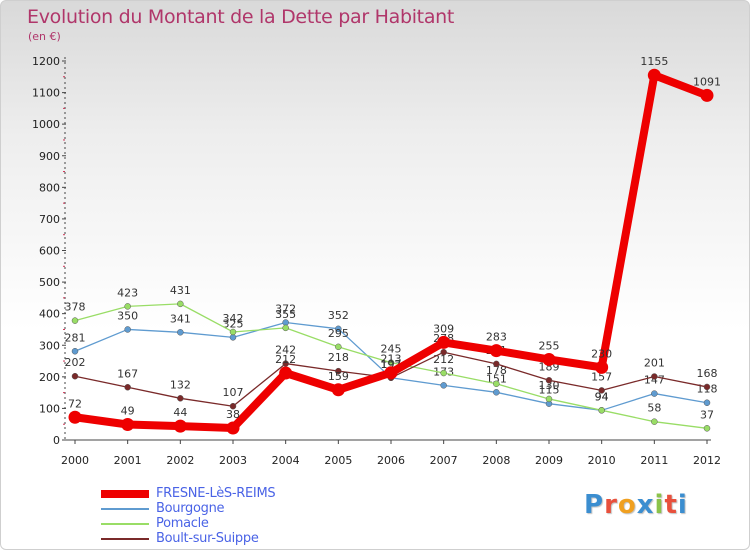 The height and width of the screenshot is (550, 750). I want to click on data-label: 147, so click(654, 380).